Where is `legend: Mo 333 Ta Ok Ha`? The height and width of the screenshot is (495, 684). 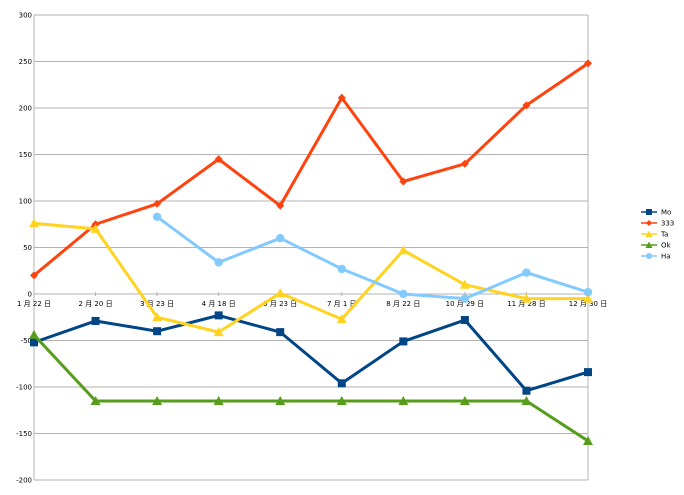
legend: Mo 333 Ta Ok Ha is located at coordinates (657, 235).